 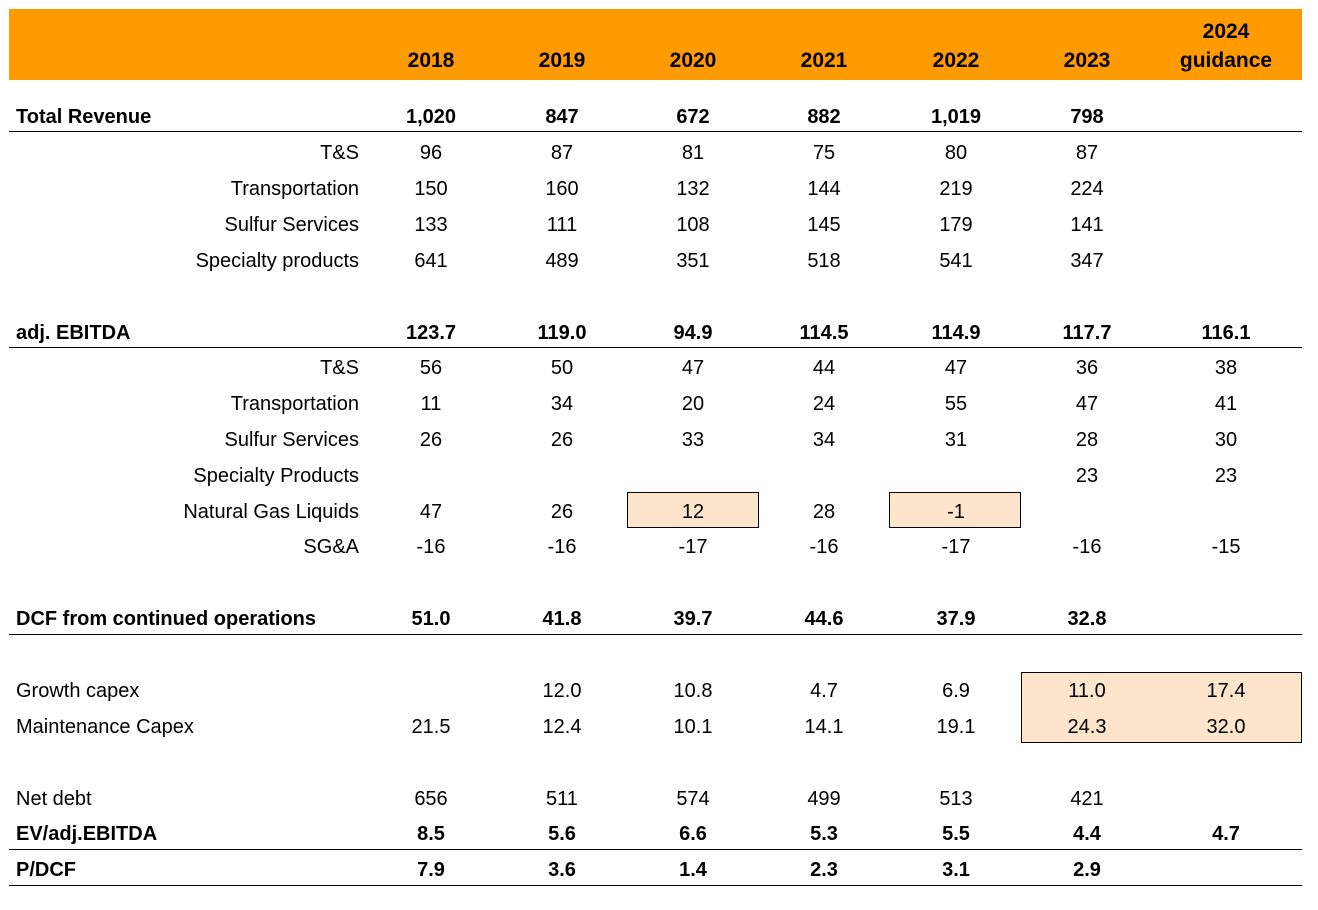 What do you see at coordinates (956, 153) in the screenshot?
I see `cell-2022: 80` at bounding box center [956, 153].